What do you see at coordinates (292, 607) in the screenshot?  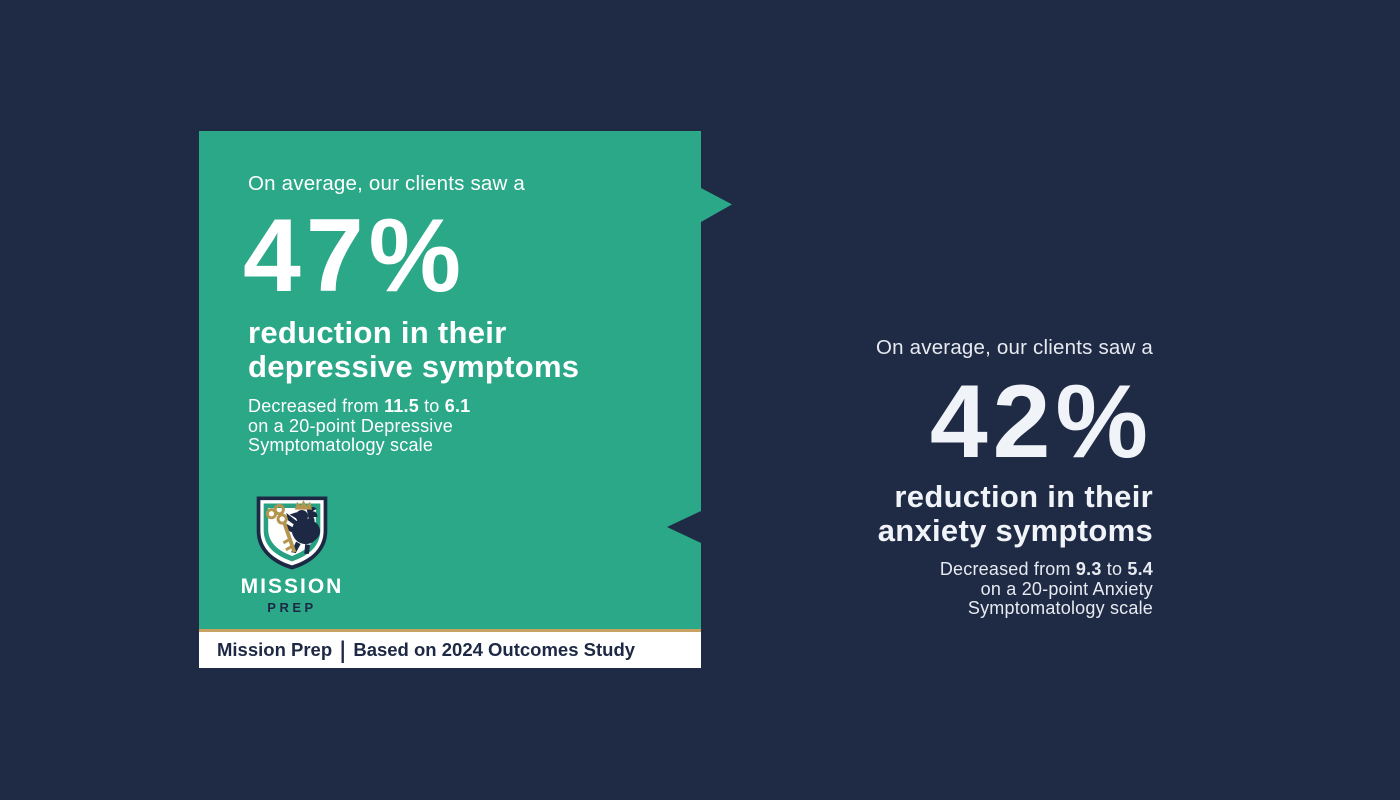 I see `logo-wordmark-prep: PREP` at bounding box center [292, 607].